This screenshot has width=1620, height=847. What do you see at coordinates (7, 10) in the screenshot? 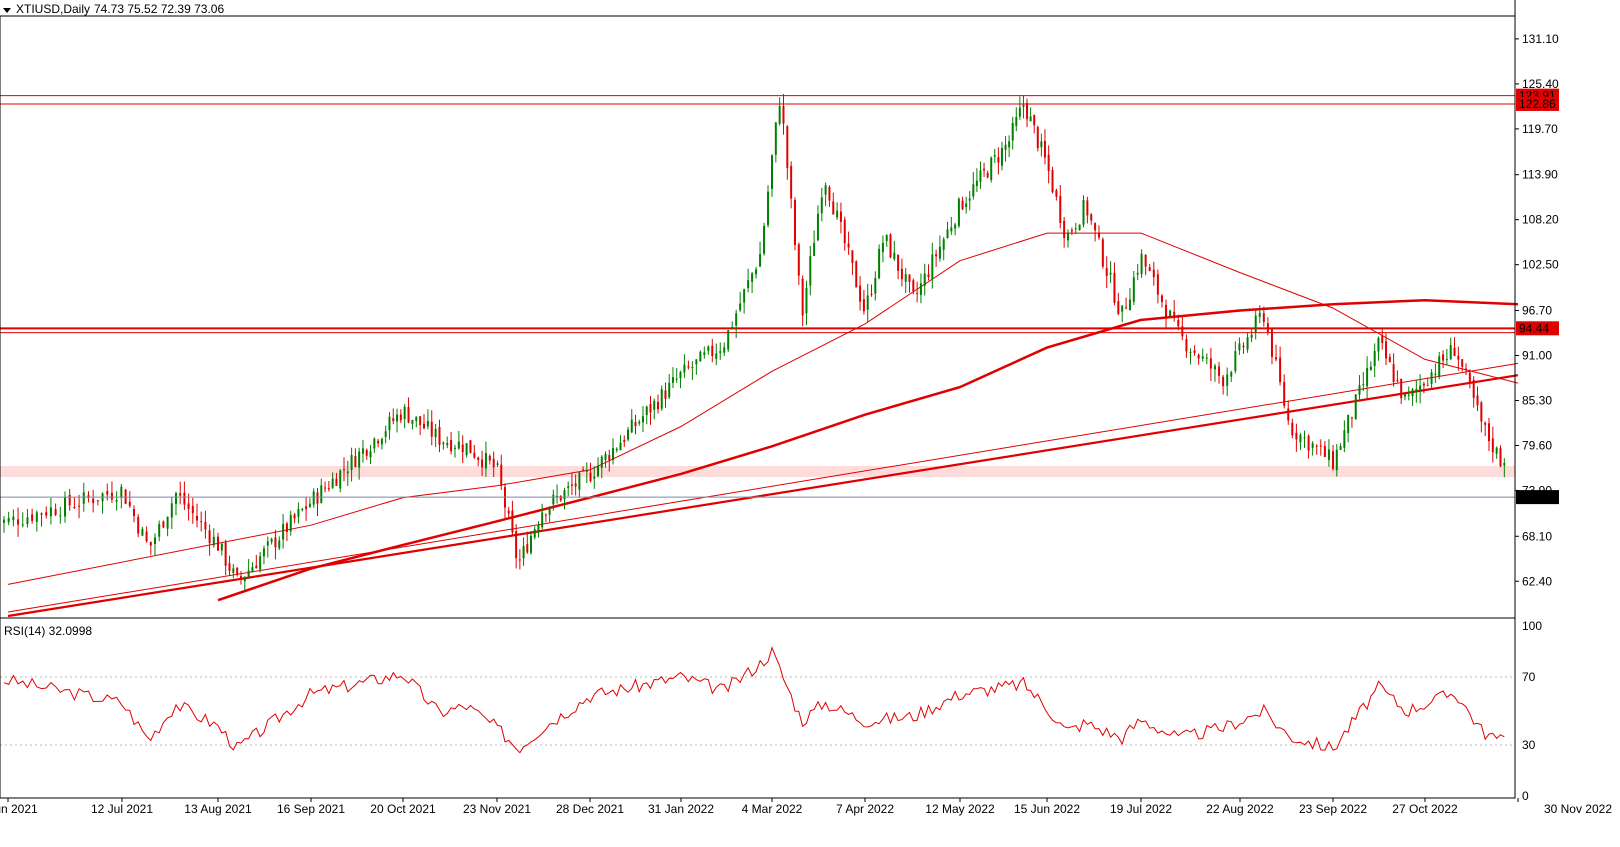
I see `collapse-triangle-icon` at bounding box center [7, 10].